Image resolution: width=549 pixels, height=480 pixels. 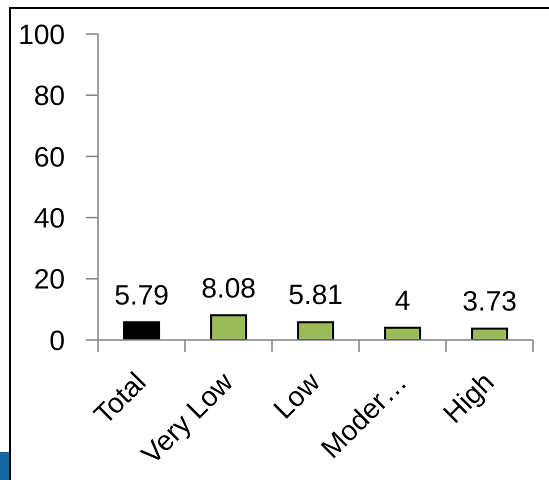 I want to click on y-tick-label: 20, so click(x=49, y=279).